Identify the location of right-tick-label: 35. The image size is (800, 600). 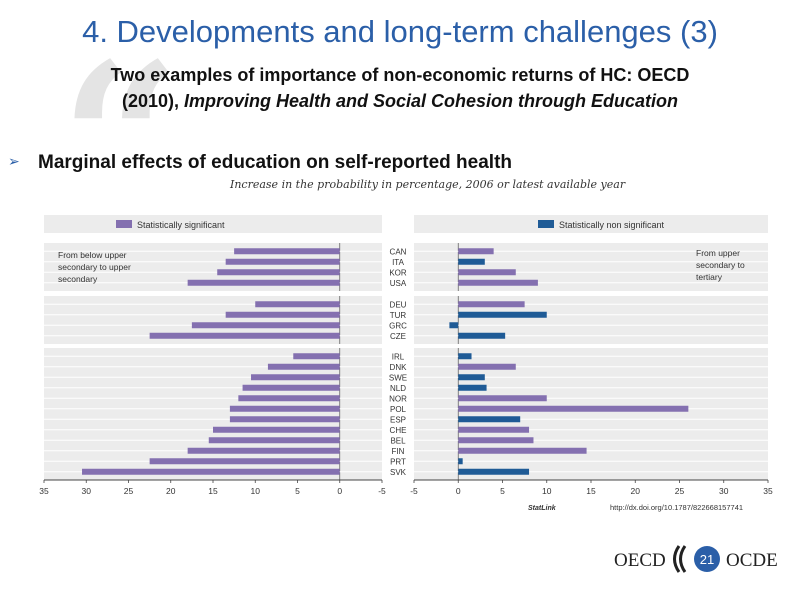
(768, 491).